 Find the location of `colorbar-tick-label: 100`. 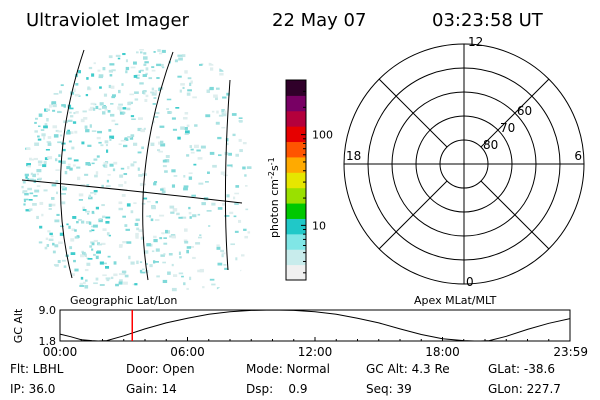

colorbar-tick-label: 100 is located at coordinates (322, 135).